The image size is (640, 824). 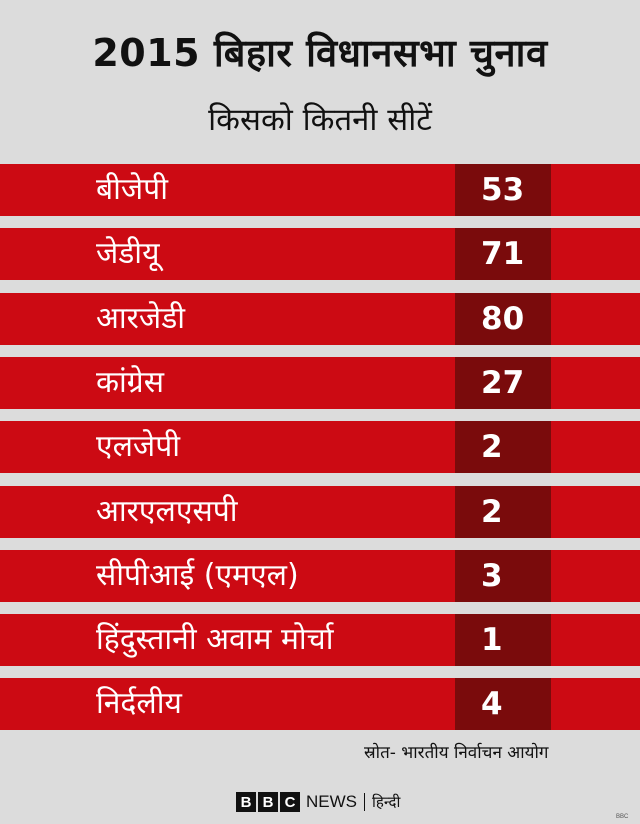 What do you see at coordinates (130, 382) in the screenshot?
I see `party-label: कांग्रेस` at bounding box center [130, 382].